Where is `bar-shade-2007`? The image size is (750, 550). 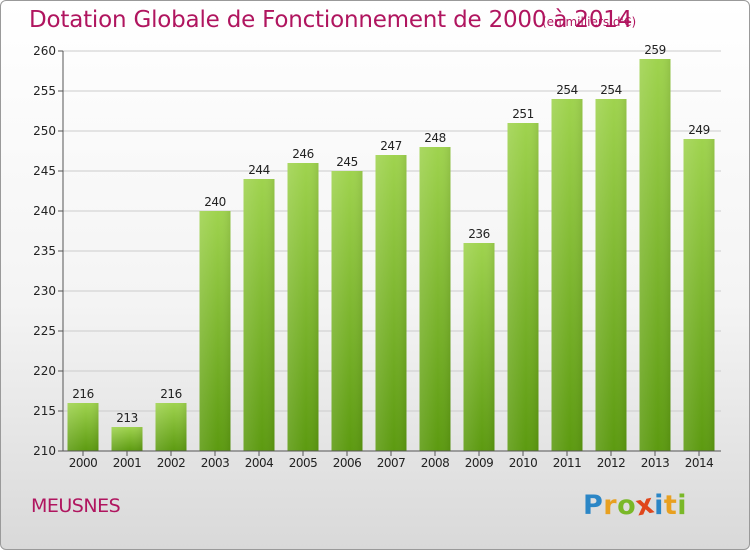
bar-shade-2007 is located at coordinates (391, 303).